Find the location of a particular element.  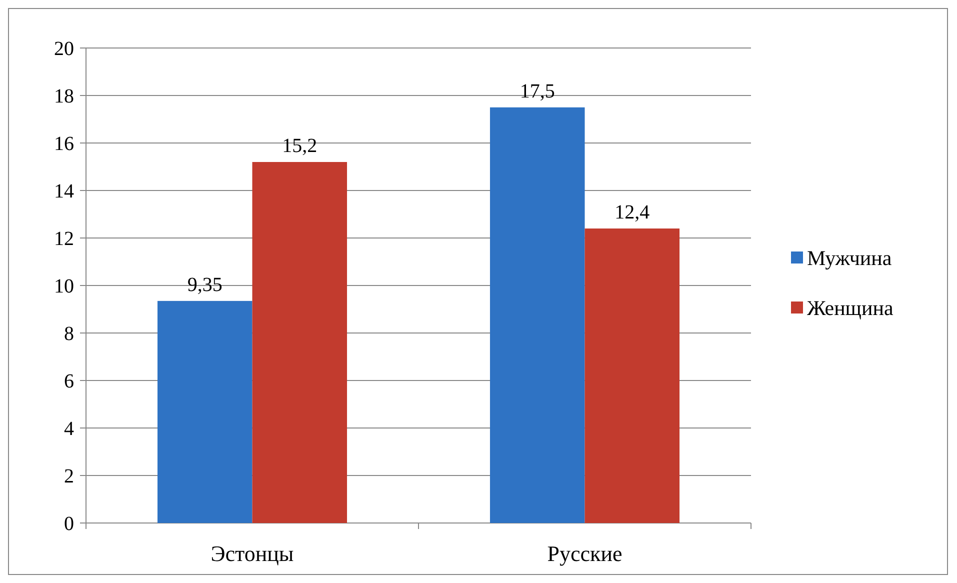

y-tick-label: 4 is located at coordinates (69, 429).